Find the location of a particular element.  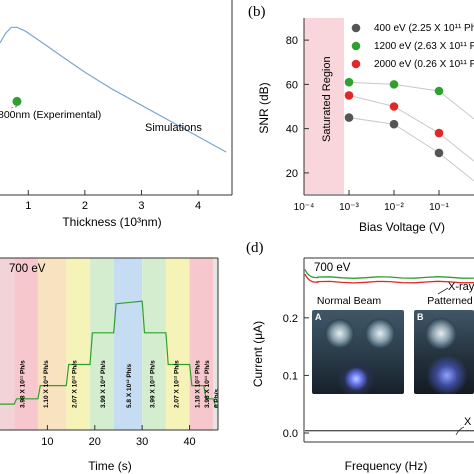

panel-b-y-tick-label: 20 is located at coordinates (292, 174).